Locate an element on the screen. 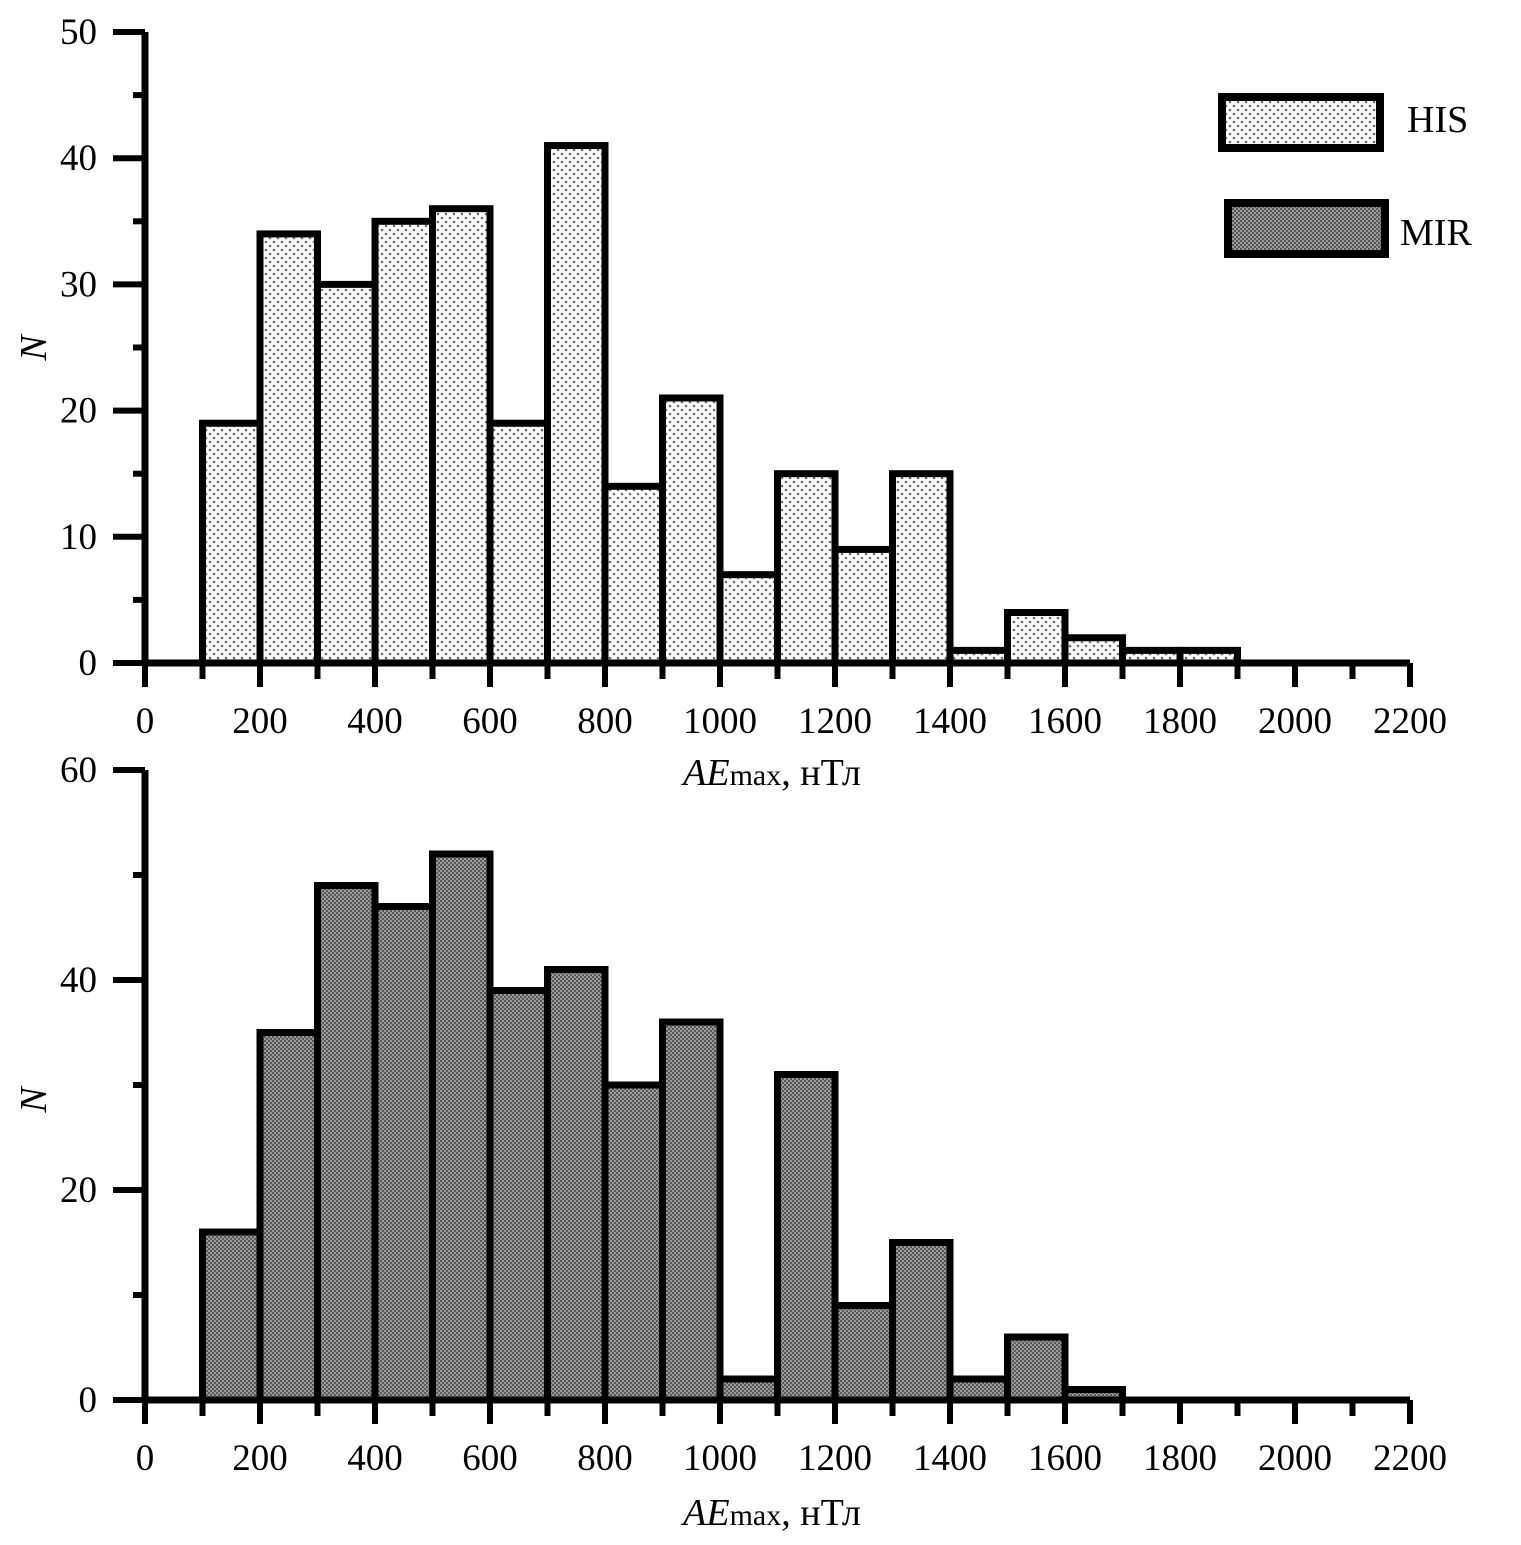 This screenshot has width=1521, height=1545. mir-x-tick-label: 600 is located at coordinates (490, 1458).